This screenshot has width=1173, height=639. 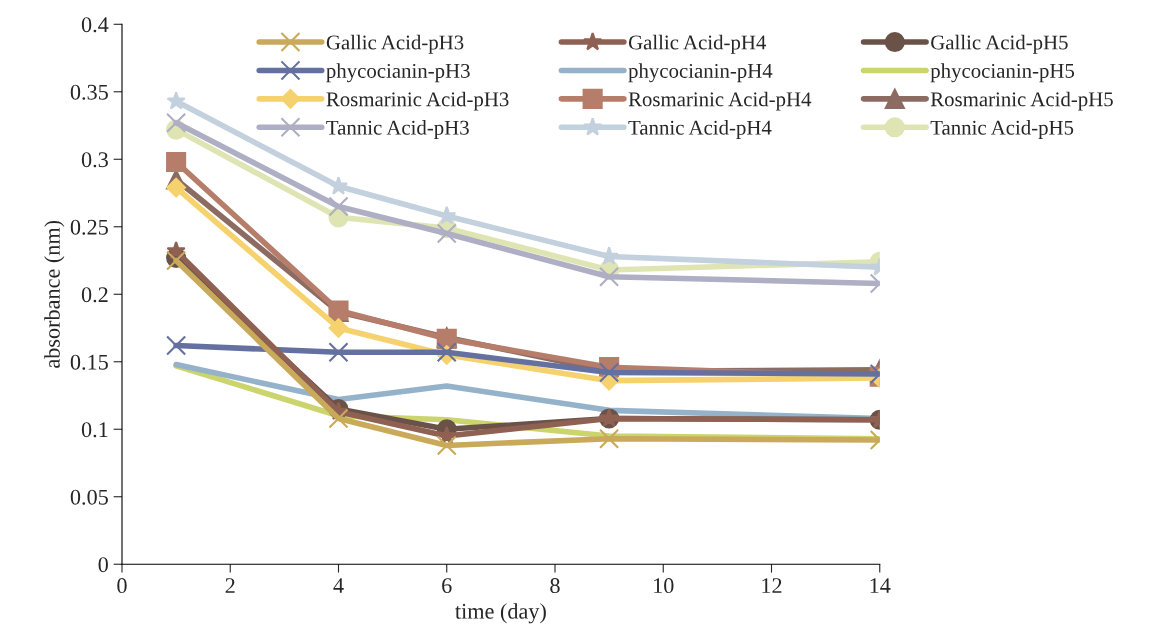 I want to click on legend-label: Gallic Acid-pH5, so click(x=999, y=44).